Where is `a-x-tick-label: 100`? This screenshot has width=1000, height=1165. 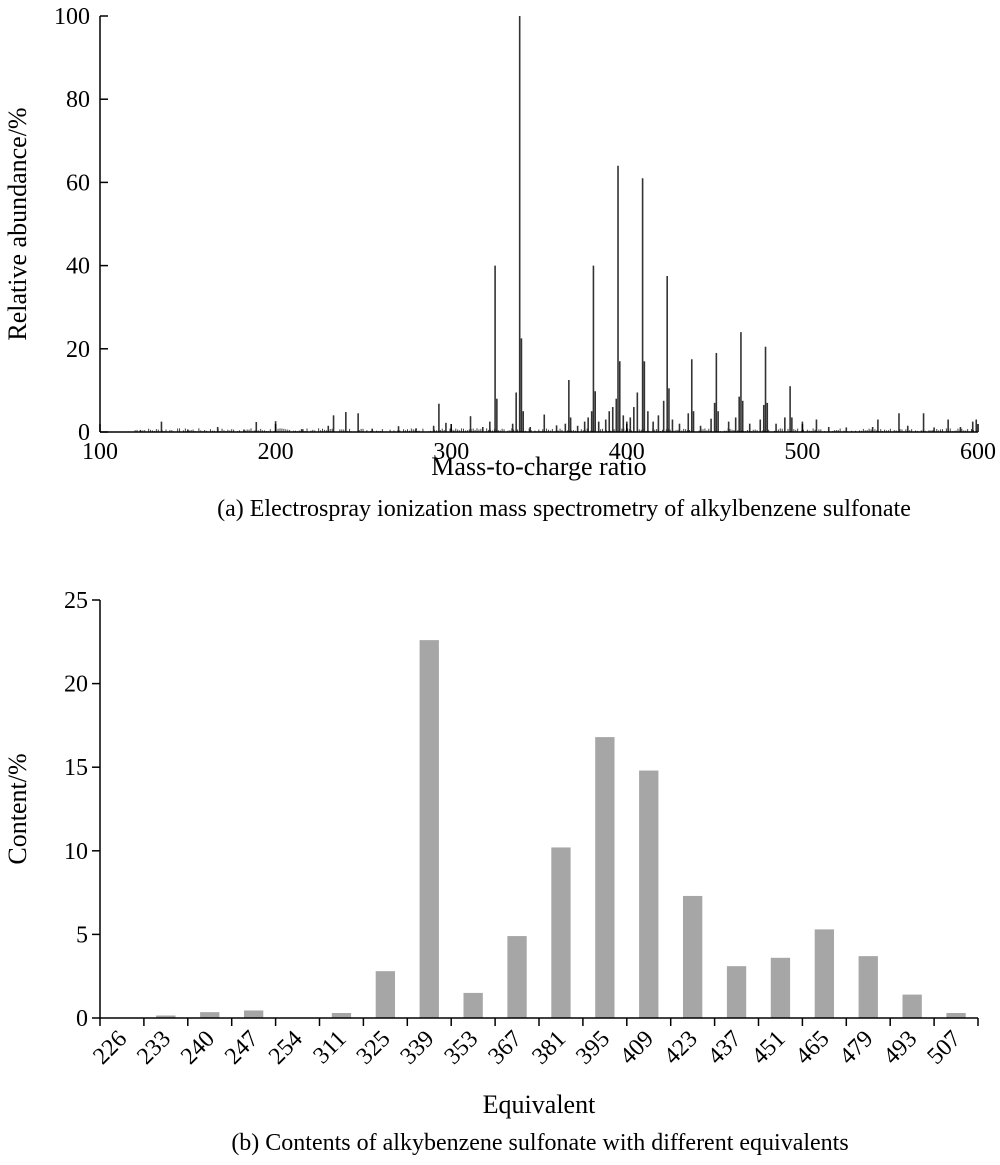 a-x-tick-label: 100 is located at coordinates (100, 452).